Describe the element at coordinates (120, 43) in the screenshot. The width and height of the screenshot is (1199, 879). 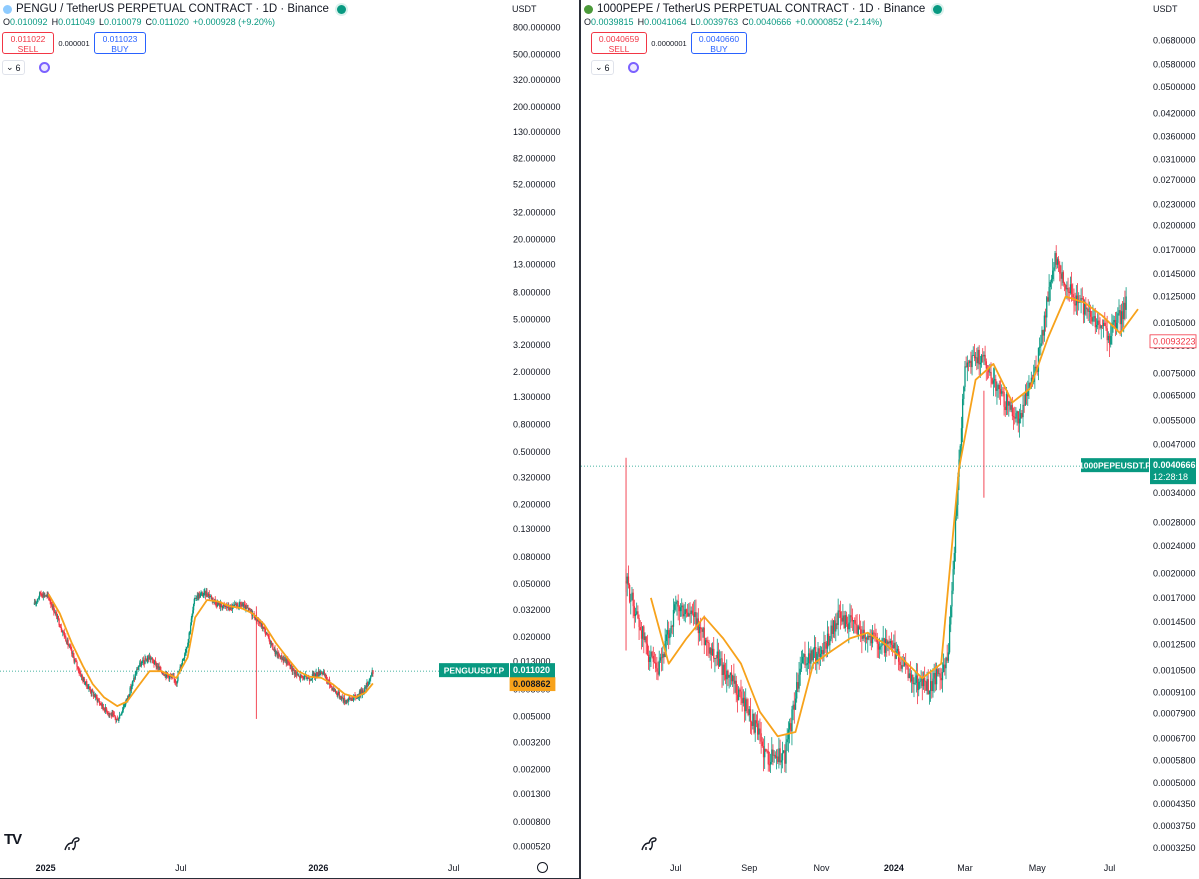
I see `buy-button: 0.011023 BUY` at that location.